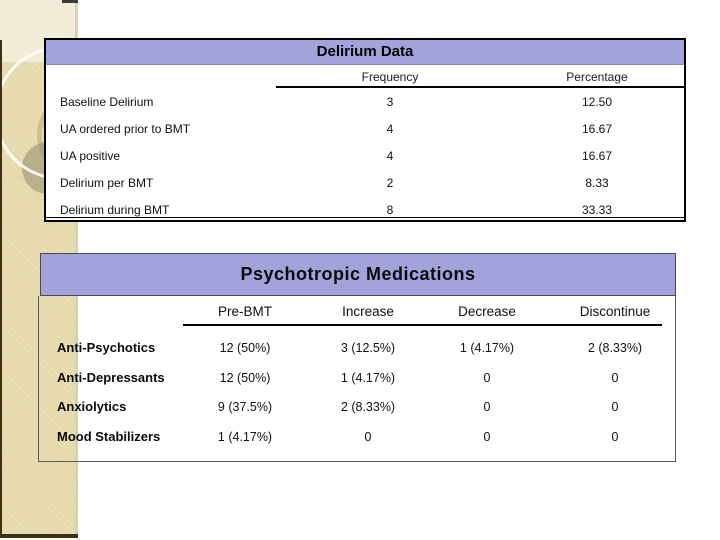  Describe the element at coordinates (90, 156) in the screenshot. I see `row-label: UA positive` at that location.